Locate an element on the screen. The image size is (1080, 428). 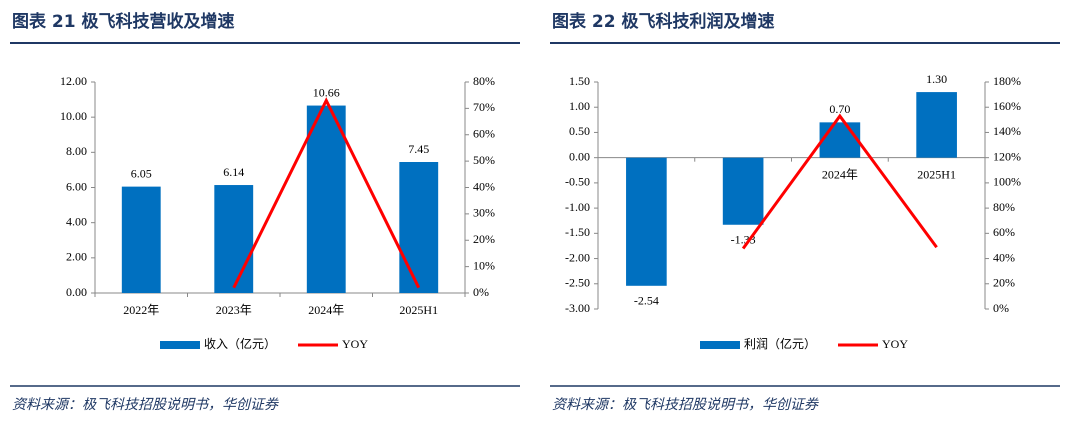
data-label: -1.33 is located at coordinates (743, 240).